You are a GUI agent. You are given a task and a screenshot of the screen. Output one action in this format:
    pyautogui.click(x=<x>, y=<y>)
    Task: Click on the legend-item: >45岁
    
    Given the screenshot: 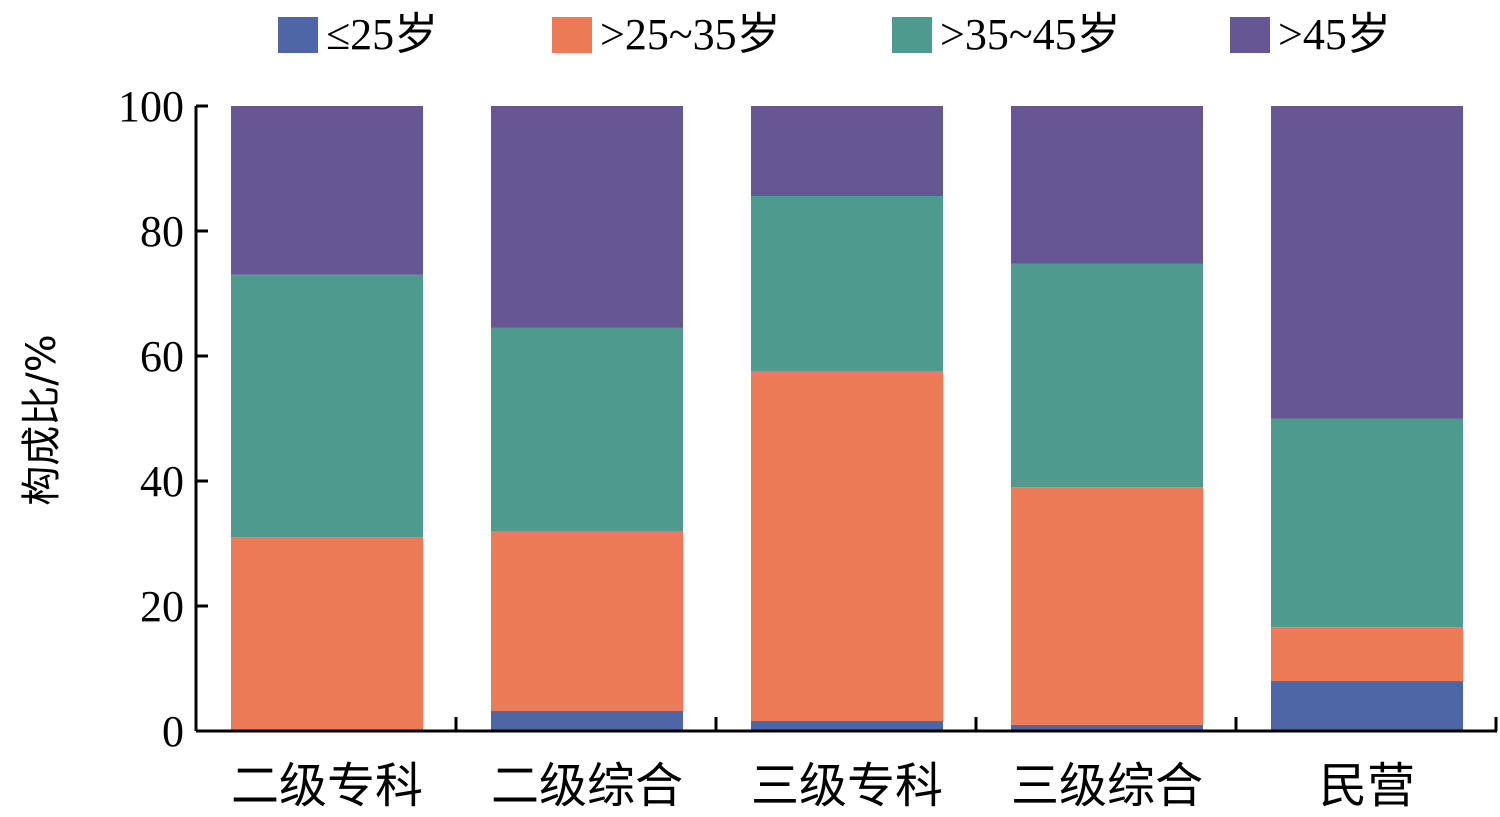 What is the action you would take?
    pyautogui.click(x=1310, y=35)
    